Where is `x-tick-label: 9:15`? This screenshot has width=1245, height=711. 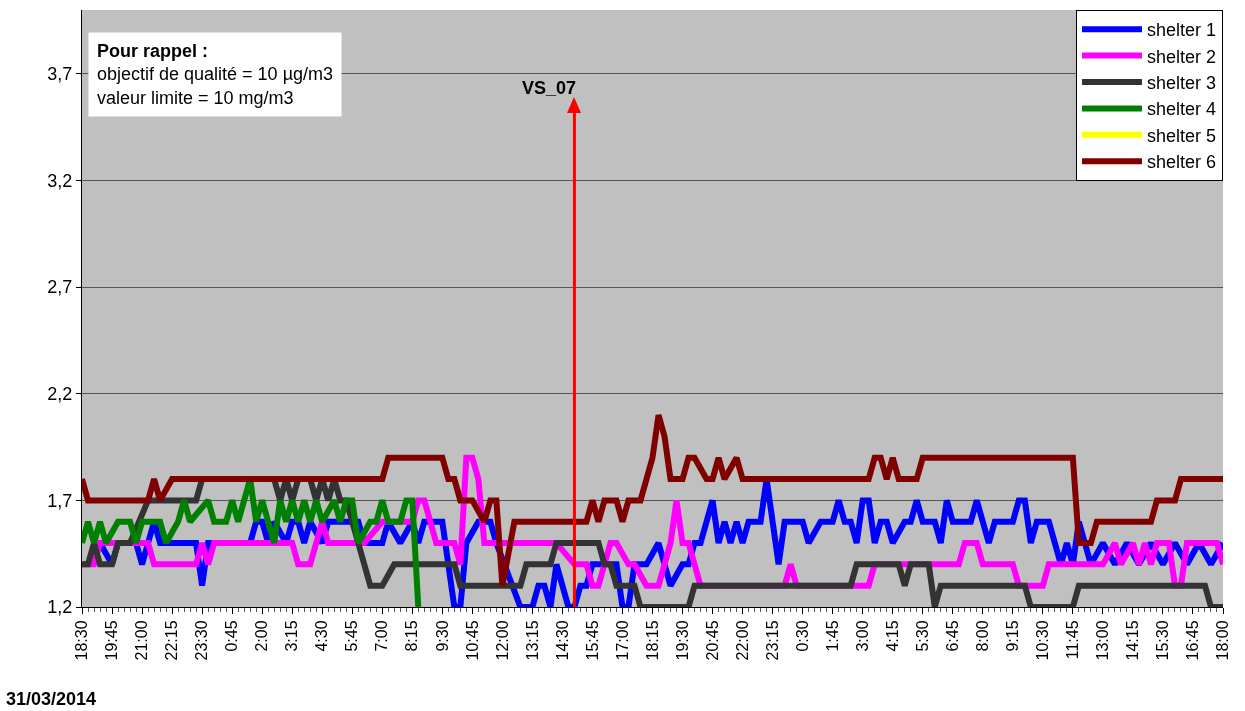
x-tick-label: 9:15 is located at coordinates (1013, 636).